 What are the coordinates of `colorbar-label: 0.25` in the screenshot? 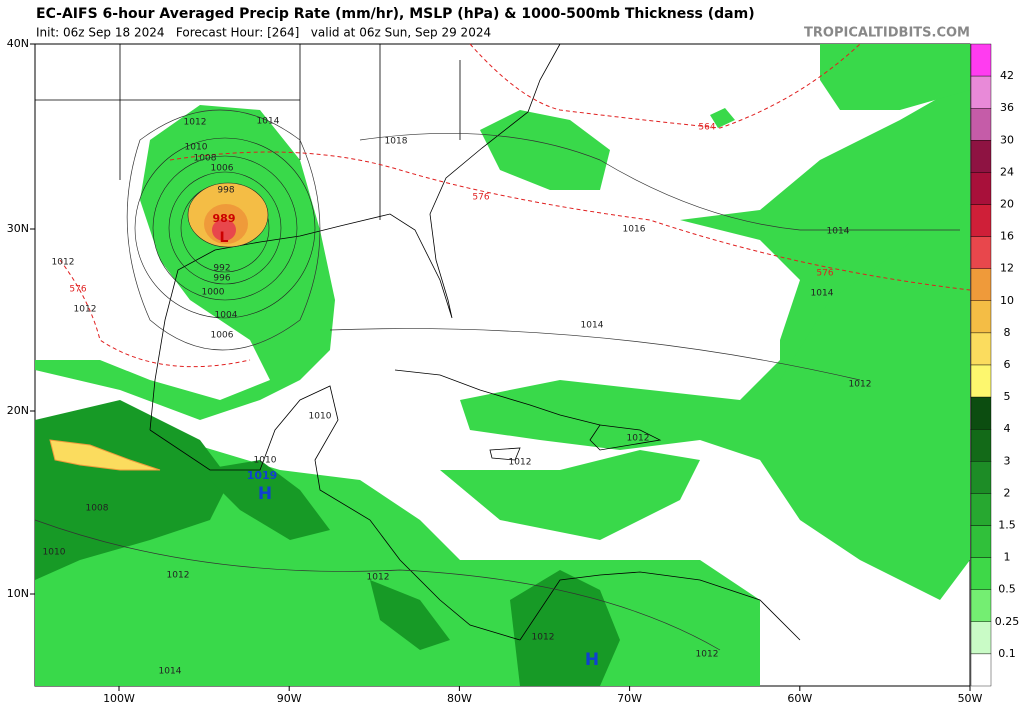 It's located at (1007, 621).